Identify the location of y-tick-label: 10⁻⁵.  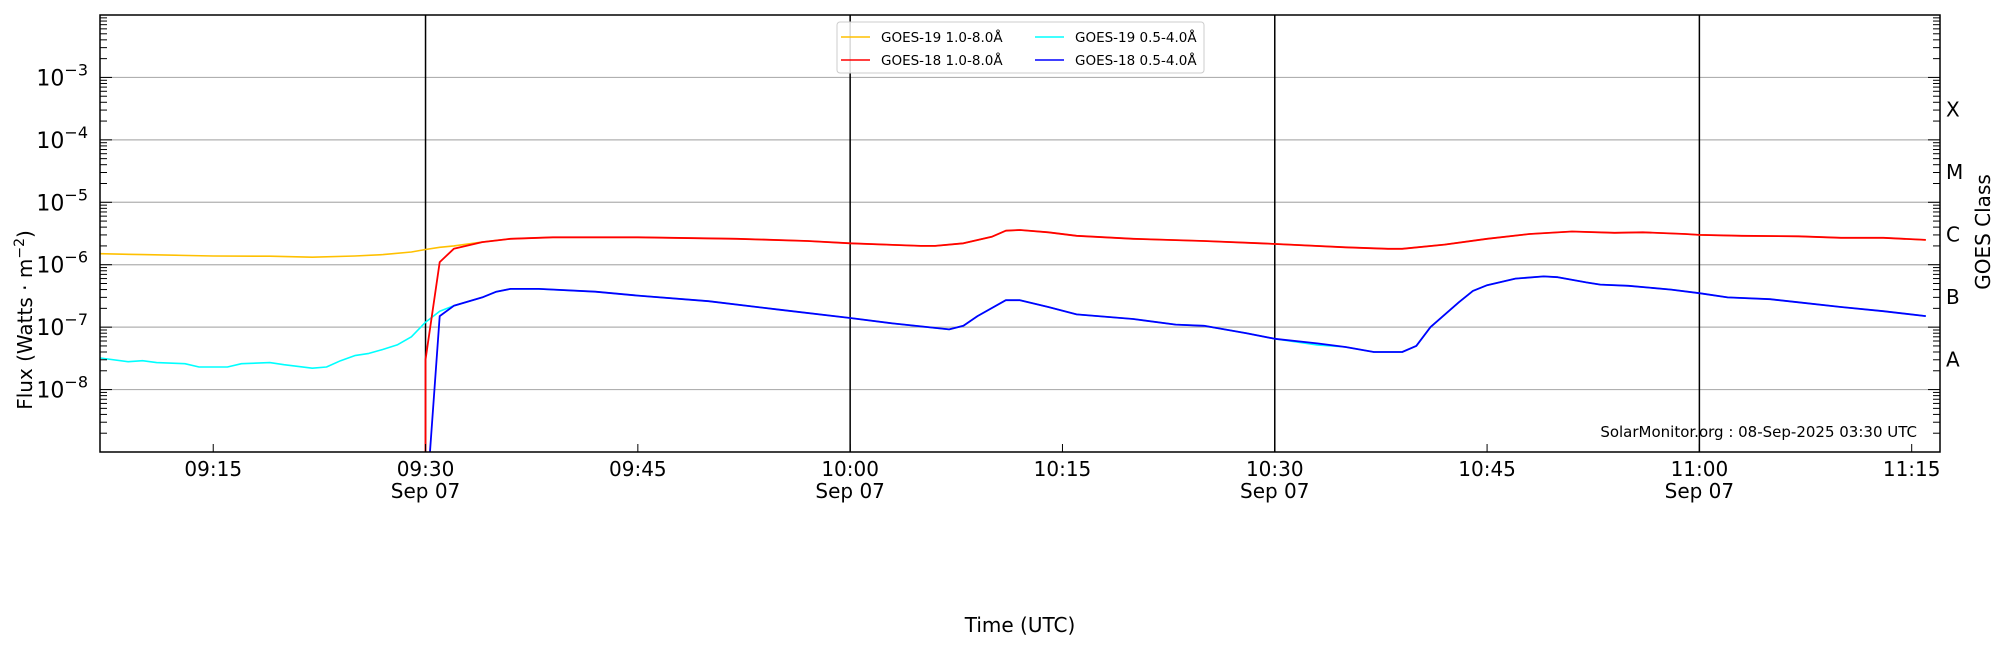
(62, 200).